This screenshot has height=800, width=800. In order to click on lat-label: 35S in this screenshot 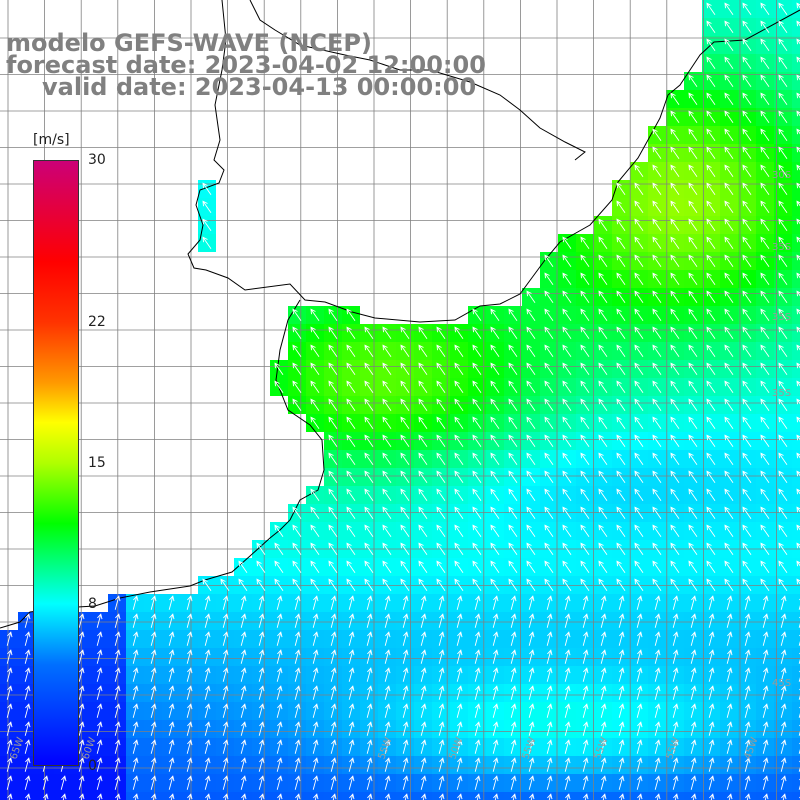, I will do `click(781, 247)`.